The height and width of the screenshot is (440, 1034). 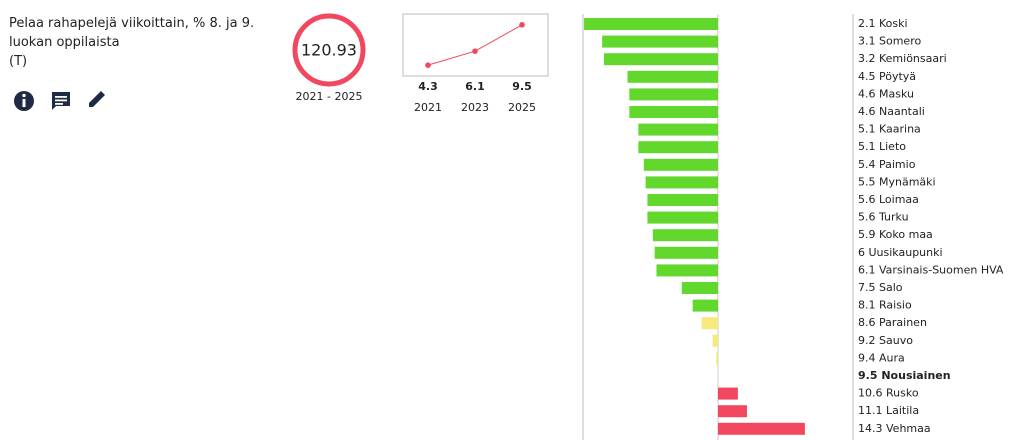 I want to click on bar-label: 9.4 Aura, so click(x=881, y=357).